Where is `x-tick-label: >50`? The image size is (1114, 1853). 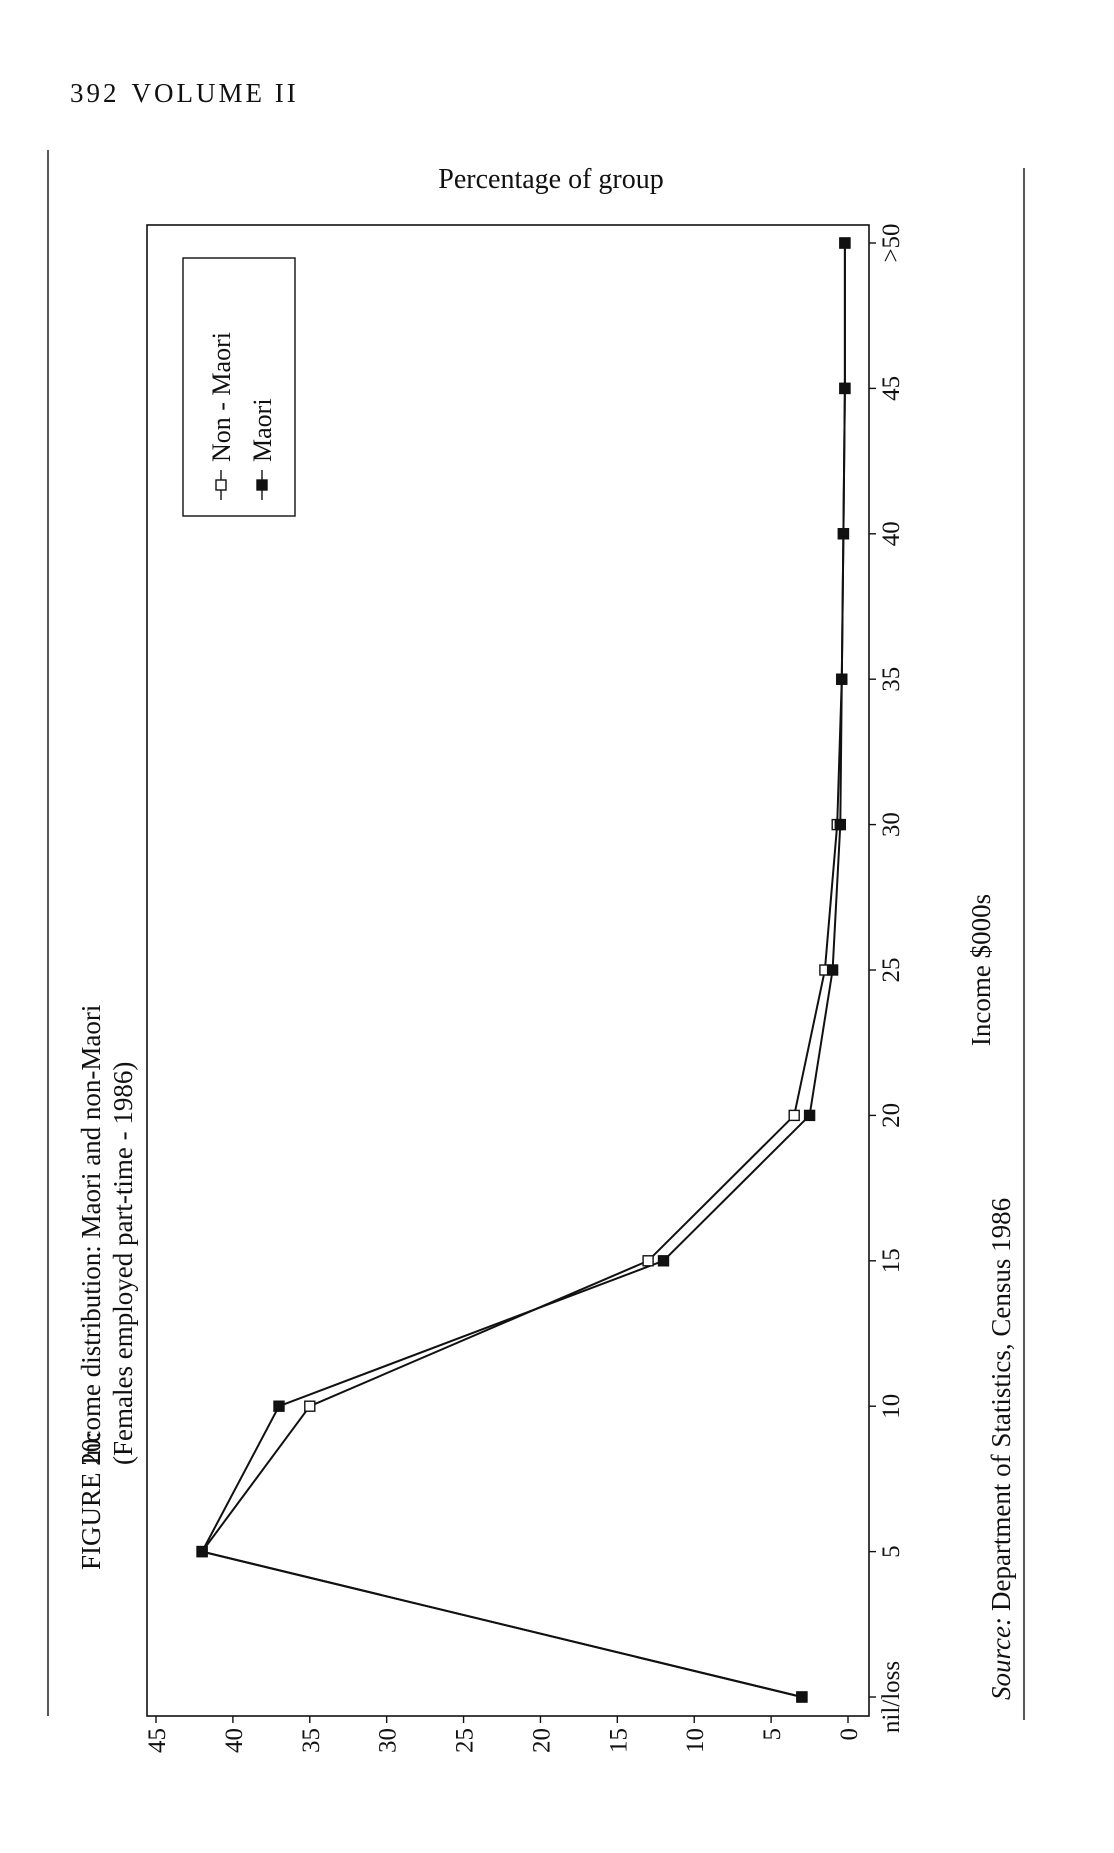
x-tick-label: >50 is located at coordinates (891, 242).